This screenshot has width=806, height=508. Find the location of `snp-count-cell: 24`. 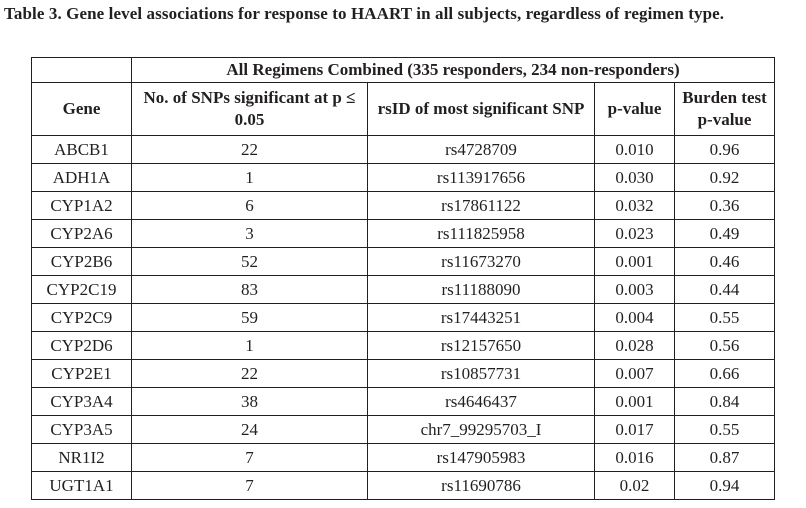

snp-count-cell: 24 is located at coordinates (249, 429).